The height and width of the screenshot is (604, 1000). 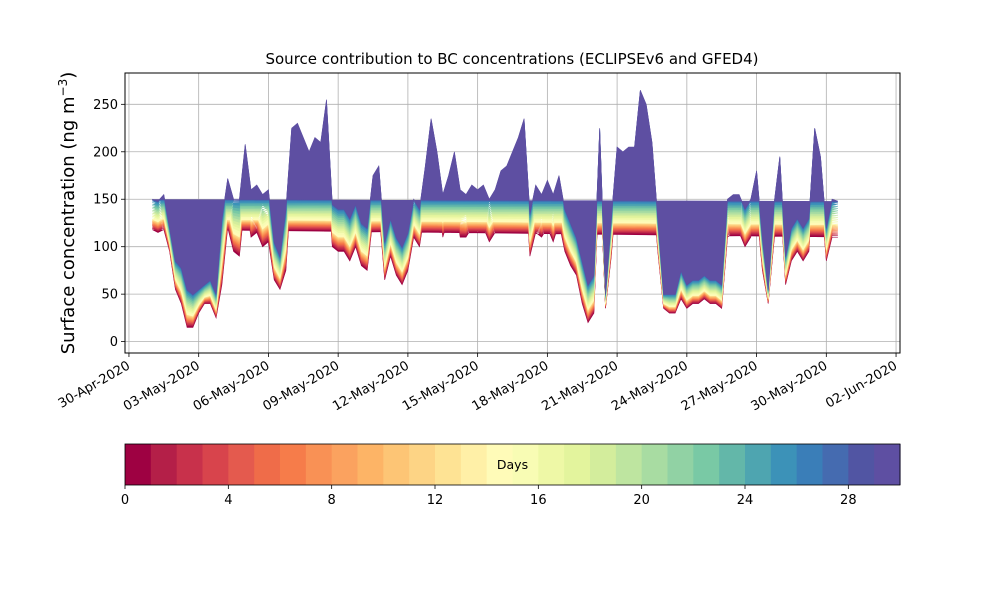 I want to click on colorbar-tick-label: 4, so click(x=228, y=500).